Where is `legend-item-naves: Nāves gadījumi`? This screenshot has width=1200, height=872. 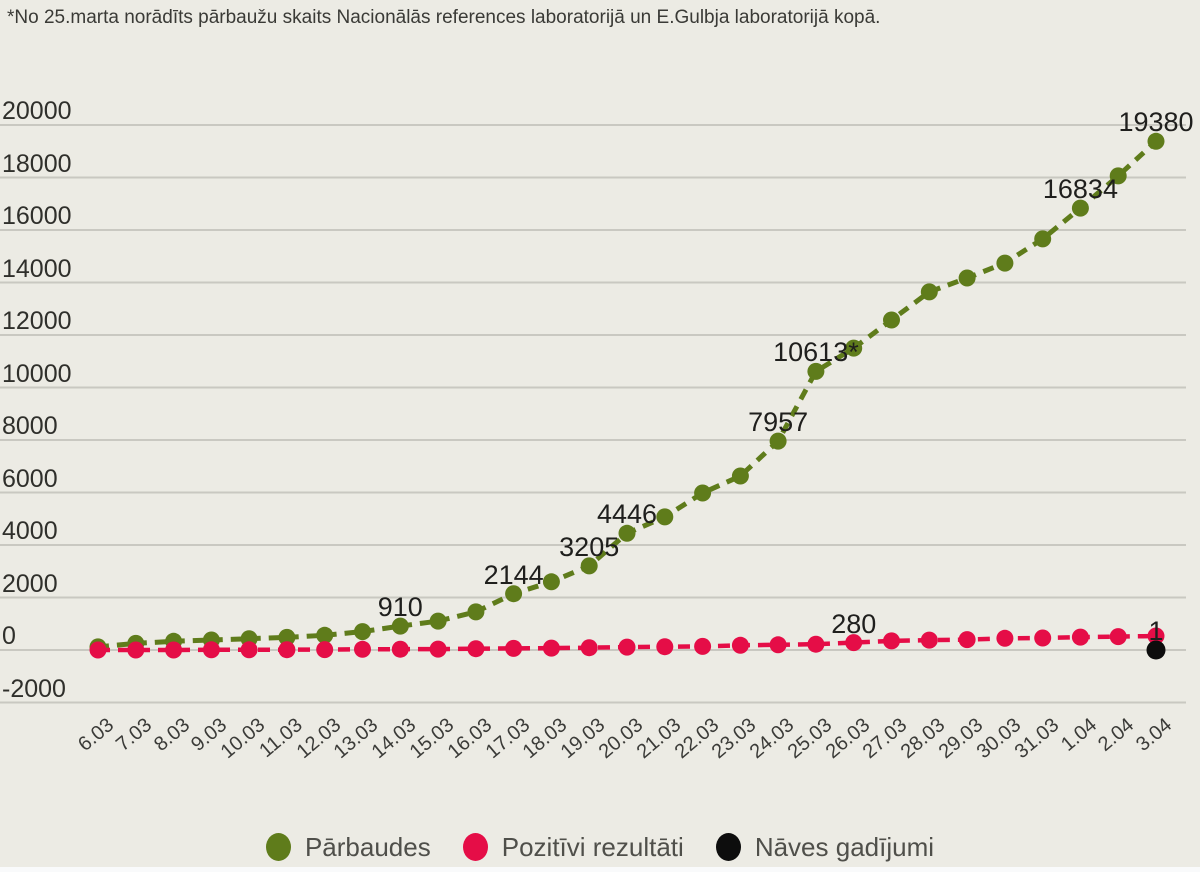
legend-item-naves: Nāves gadījumi is located at coordinates (825, 847).